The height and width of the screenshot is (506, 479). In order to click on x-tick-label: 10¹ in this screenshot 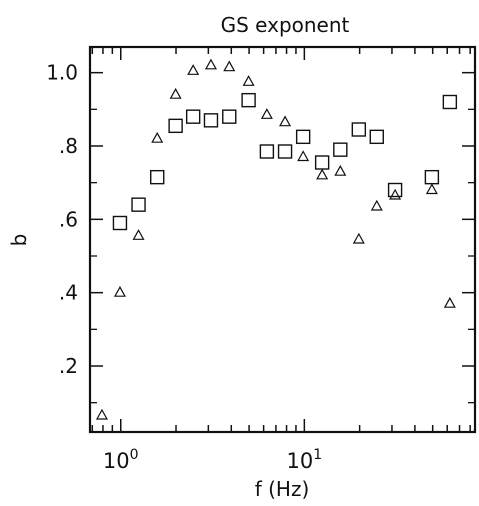, I will do `click(305, 460)`.